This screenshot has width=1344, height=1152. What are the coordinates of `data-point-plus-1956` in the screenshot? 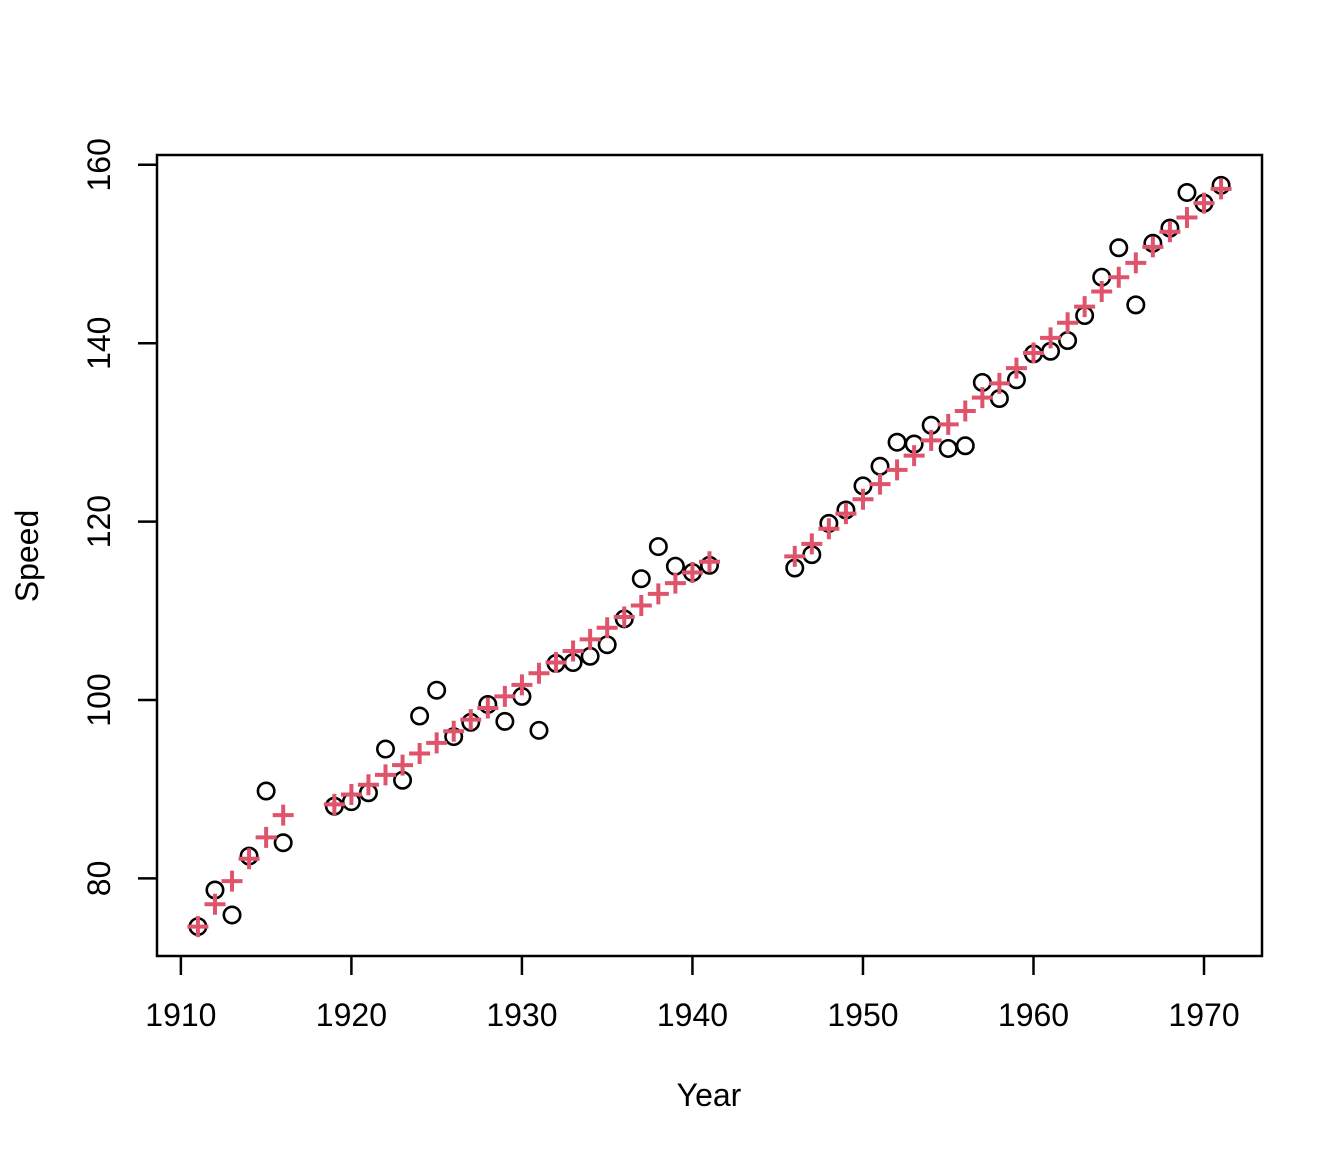 It's located at (965, 411).